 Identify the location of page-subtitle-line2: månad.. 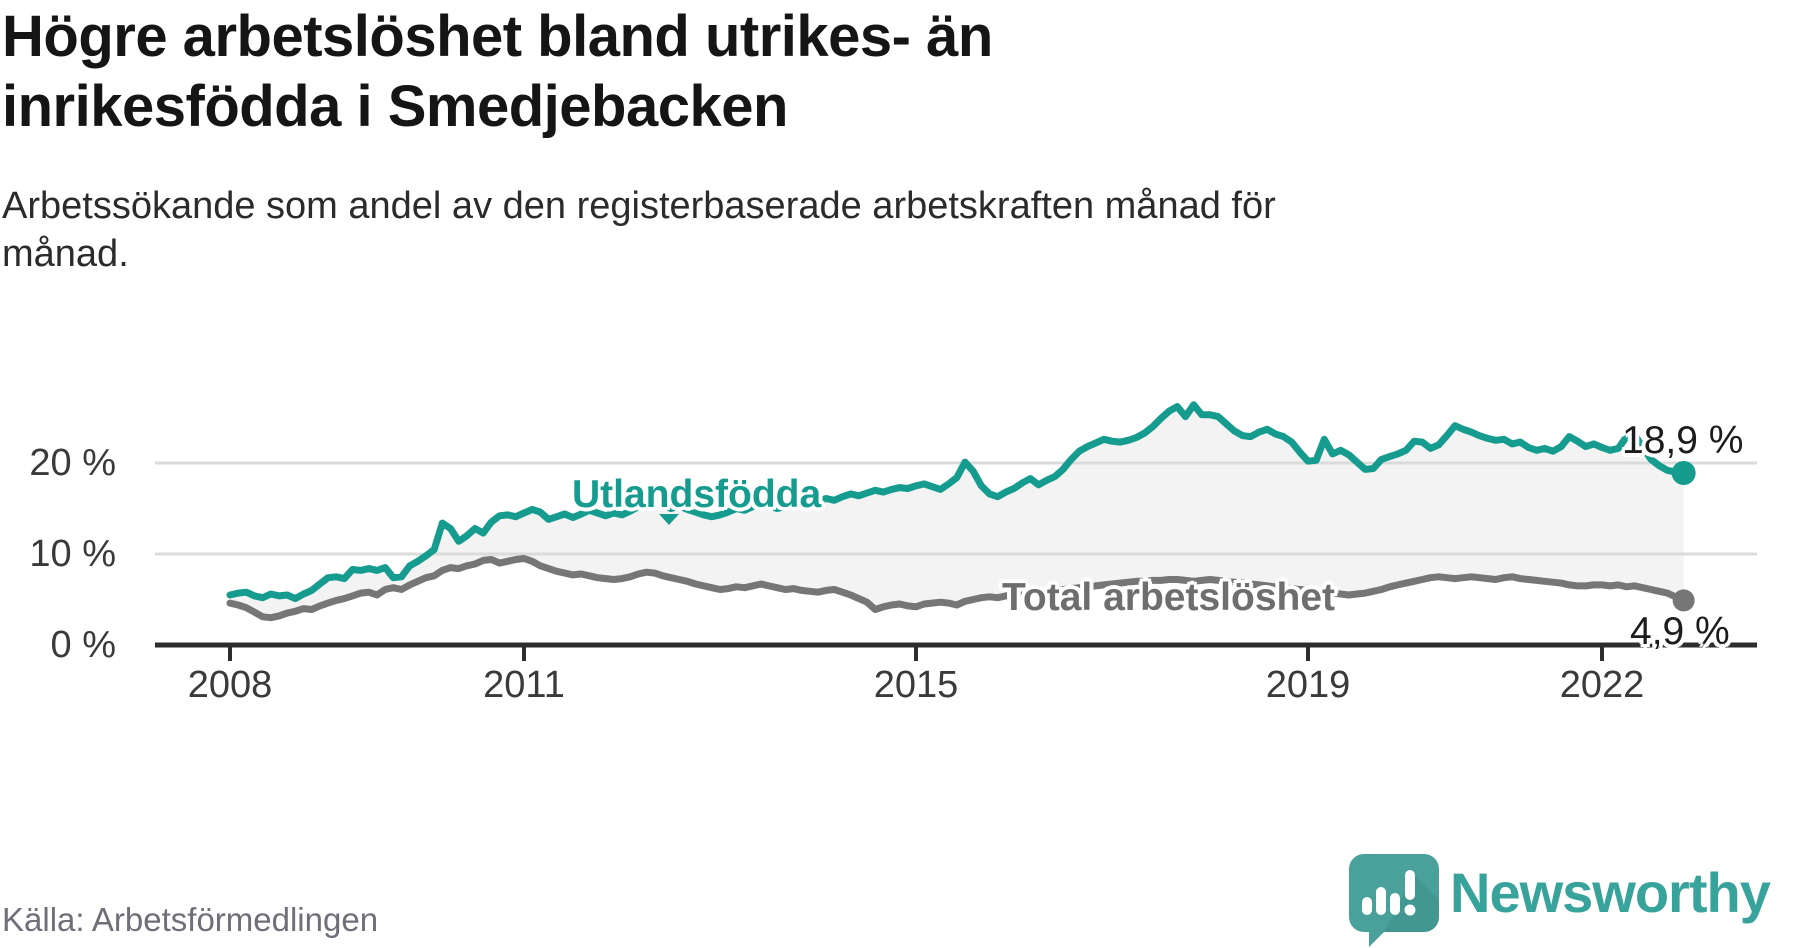
(65, 254).